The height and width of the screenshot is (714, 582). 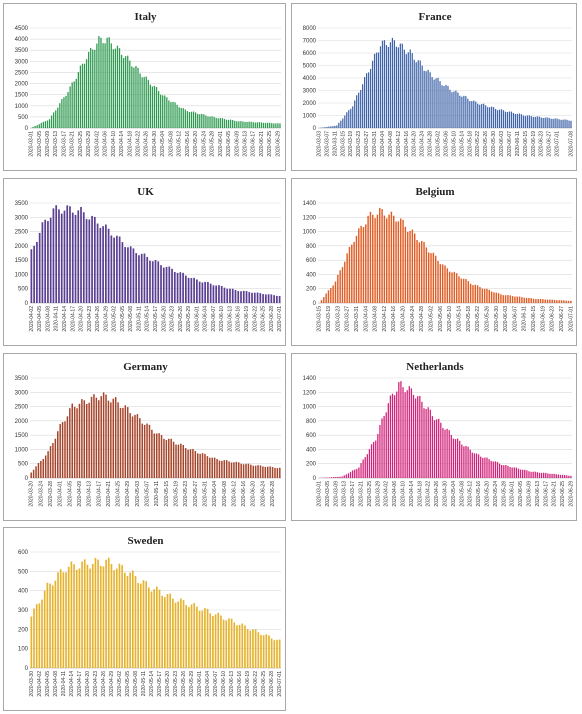 I want to click on x-tick-label: 2020-04-11, so click(x=64, y=683).